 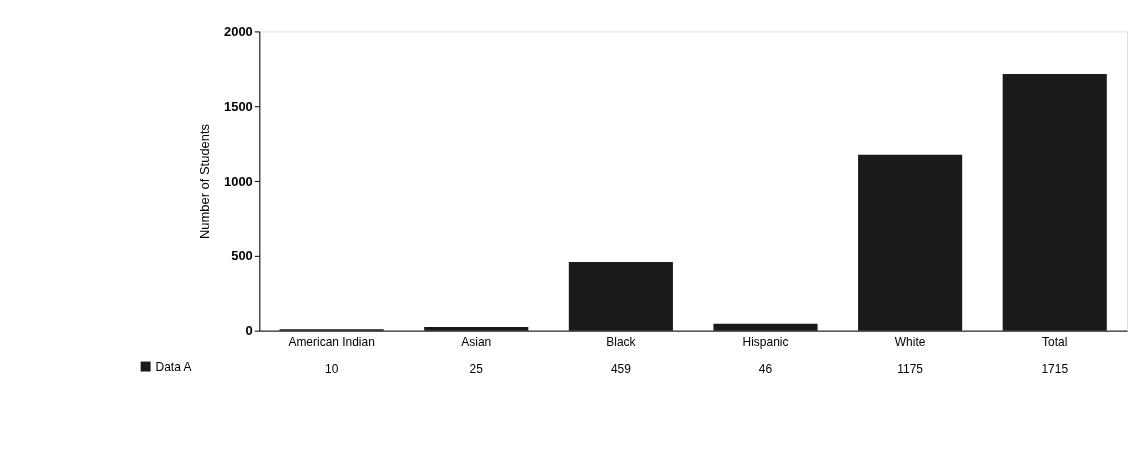 What do you see at coordinates (173, 366) in the screenshot?
I see `legend-label: Data A` at bounding box center [173, 366].